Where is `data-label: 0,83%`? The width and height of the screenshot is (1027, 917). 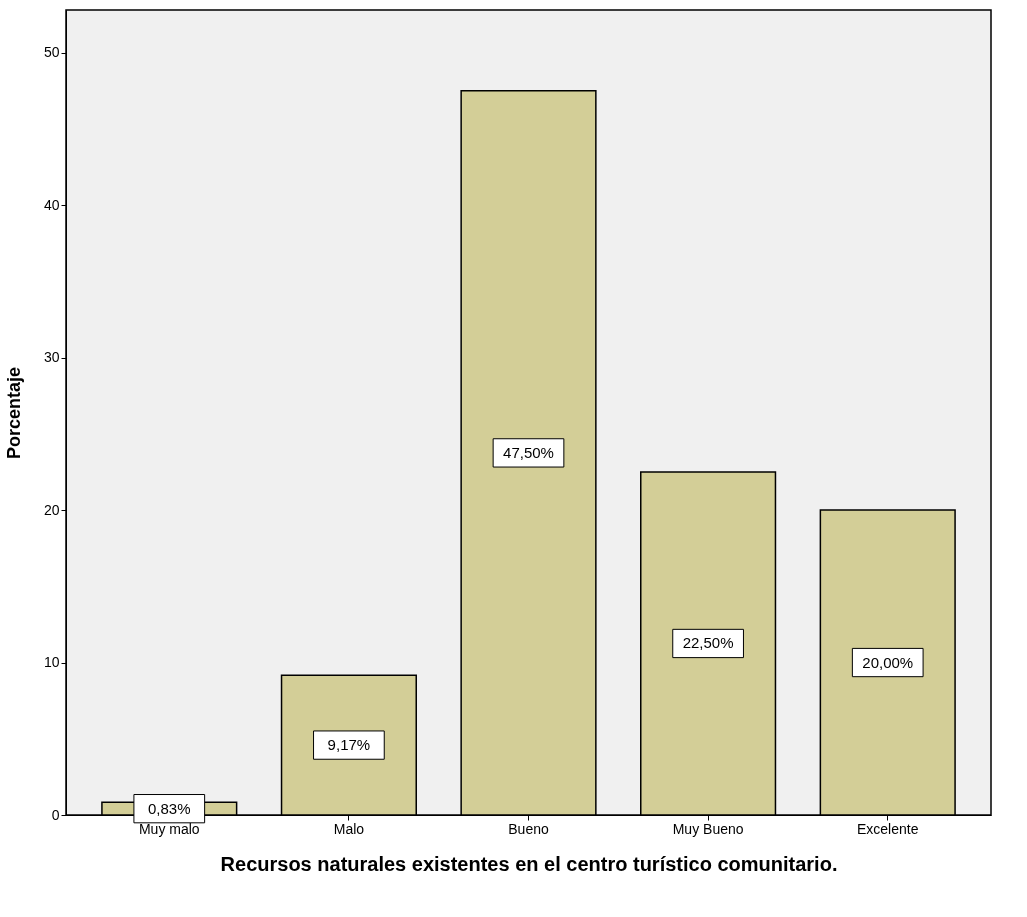
data-label: 0,83% is located at coordinates (169, 808).